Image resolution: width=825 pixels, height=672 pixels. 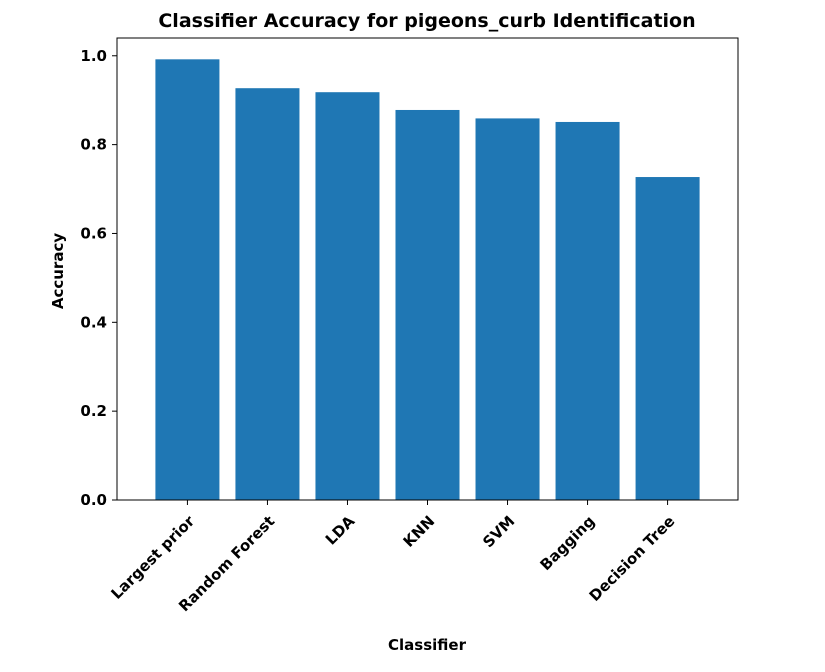 What do you see at coordinates (587, 311) in the screenshot?
I see `bar-bagging` at bounding box center [587, 311].